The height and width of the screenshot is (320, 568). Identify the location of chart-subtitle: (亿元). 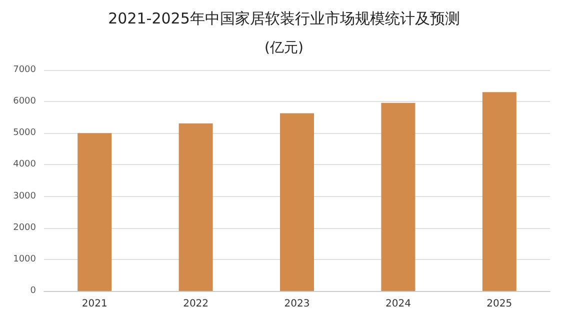
(284, 48).